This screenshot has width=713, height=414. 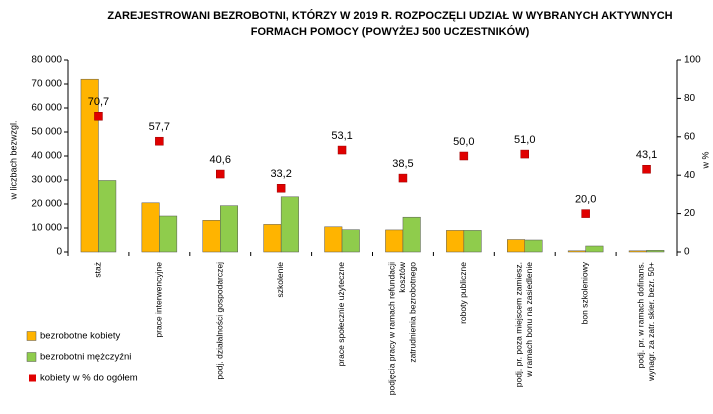 I want to click on y-tick-label: 40 000, so click(x=46, y=156).